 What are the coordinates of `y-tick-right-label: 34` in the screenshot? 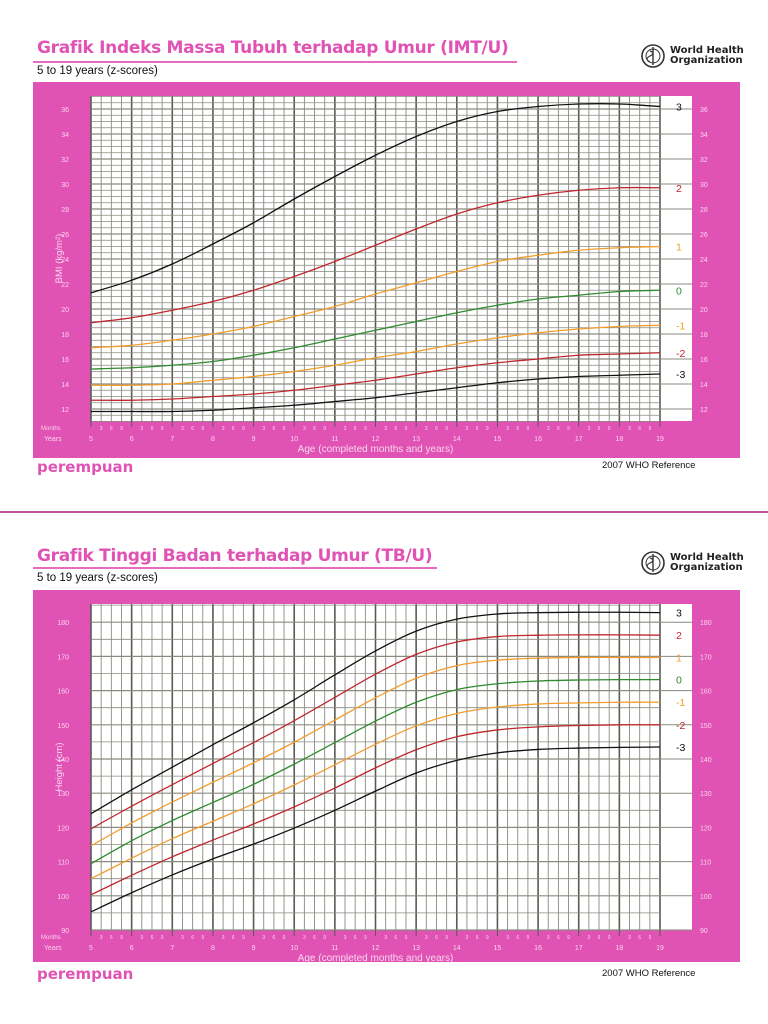 It's located at (704, 135).